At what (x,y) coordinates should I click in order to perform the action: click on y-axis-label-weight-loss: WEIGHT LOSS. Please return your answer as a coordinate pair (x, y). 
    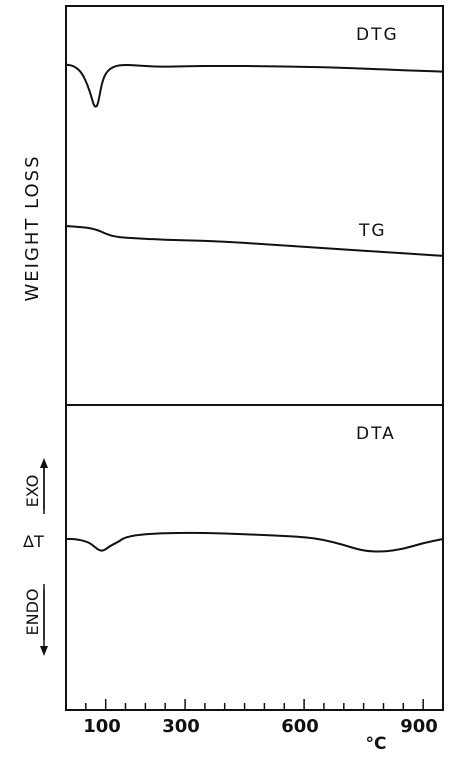
    Looking at the image, I should click on (32, 227).